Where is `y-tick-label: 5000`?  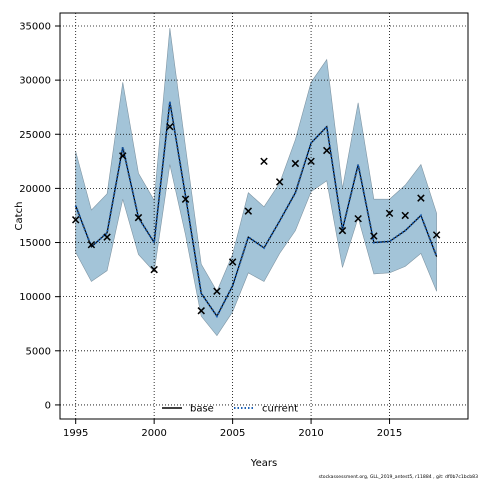 y-tick-label: 5000 is located at coordinates (38, 351).